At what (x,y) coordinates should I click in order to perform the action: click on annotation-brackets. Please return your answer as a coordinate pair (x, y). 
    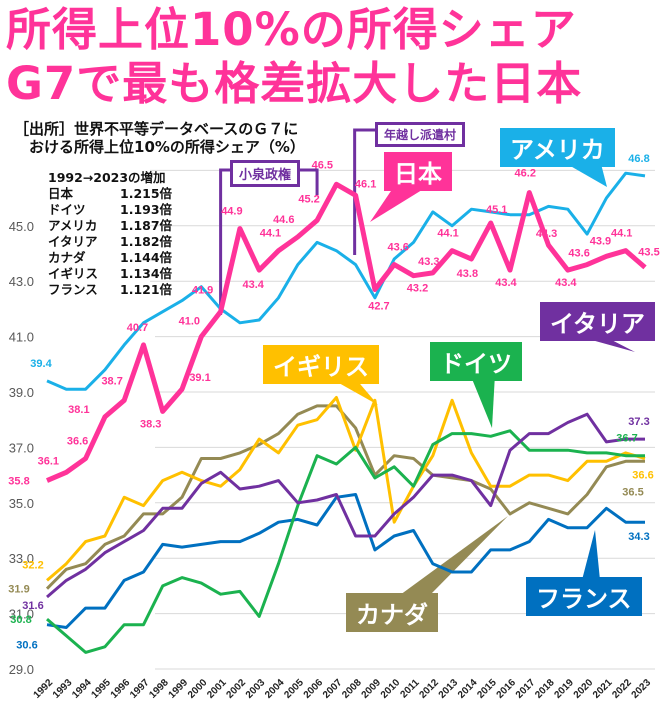
    Looking at the image, I should click on (297, 221).